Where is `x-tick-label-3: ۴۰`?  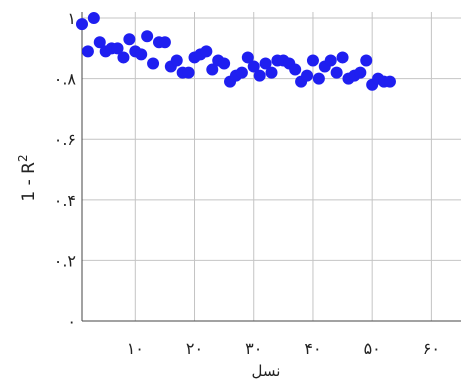 x-tick-label-3: ۴۰ is located at coordinates (312, 348).